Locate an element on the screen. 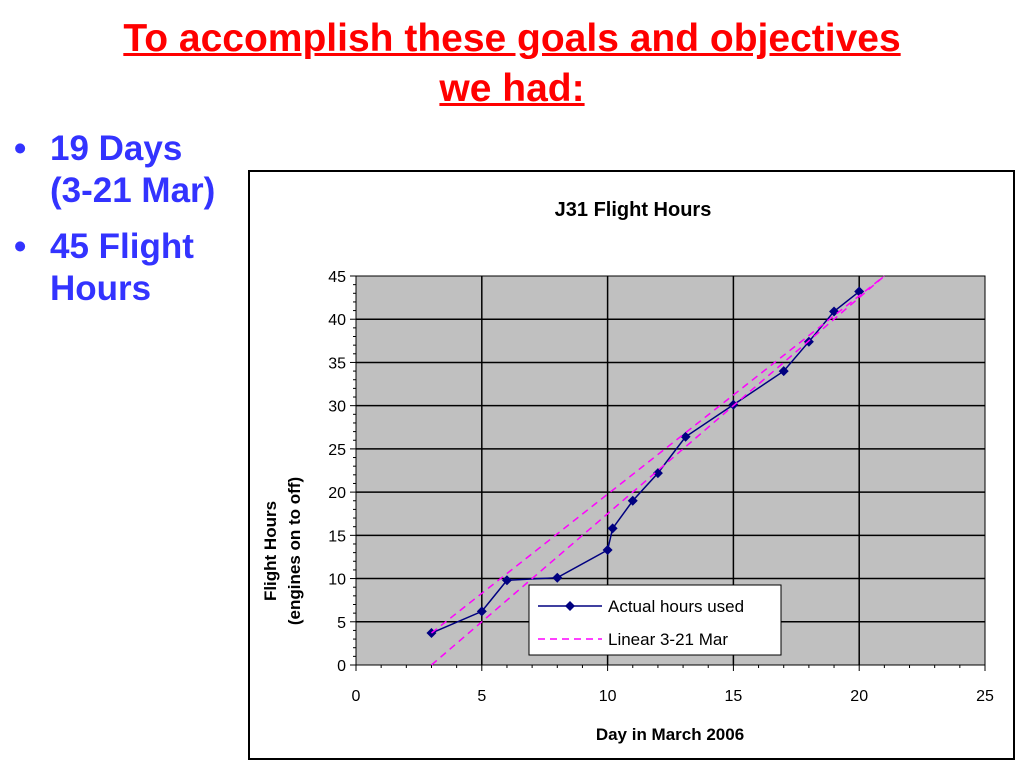  y-axis-label-line-1: Flight Hours is located at coordinates (270, 551).